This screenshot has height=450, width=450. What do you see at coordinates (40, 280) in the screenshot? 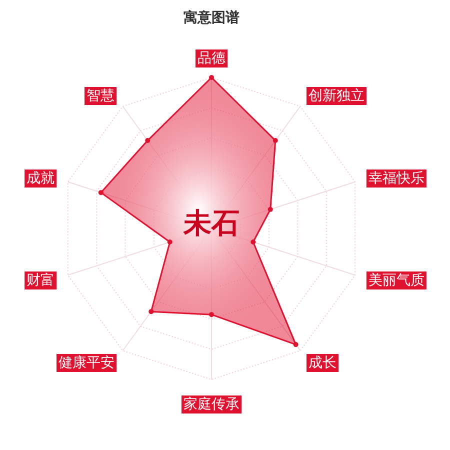
I see `spoke-label: 财富` at bounding box center [40, 280].